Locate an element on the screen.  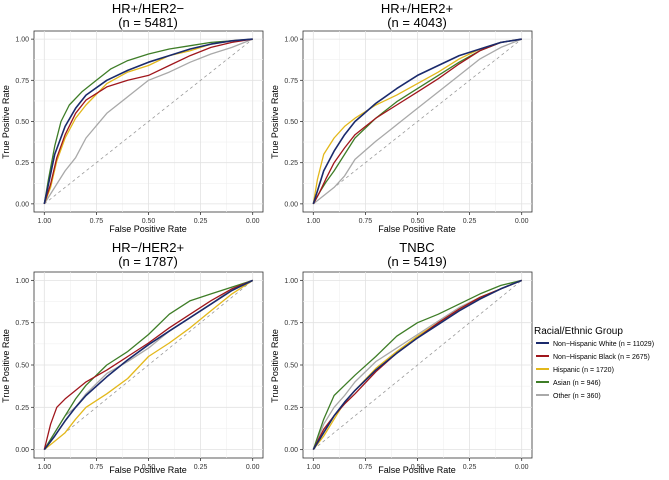
panel-4-roc-asian is located at coordinates (417, 364).